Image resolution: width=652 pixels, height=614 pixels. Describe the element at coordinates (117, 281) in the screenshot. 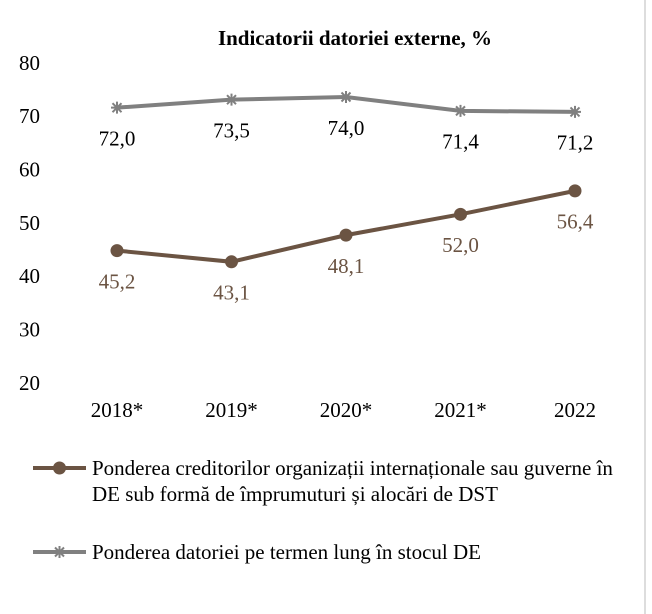

I see `data-label: 45,2` at that location.